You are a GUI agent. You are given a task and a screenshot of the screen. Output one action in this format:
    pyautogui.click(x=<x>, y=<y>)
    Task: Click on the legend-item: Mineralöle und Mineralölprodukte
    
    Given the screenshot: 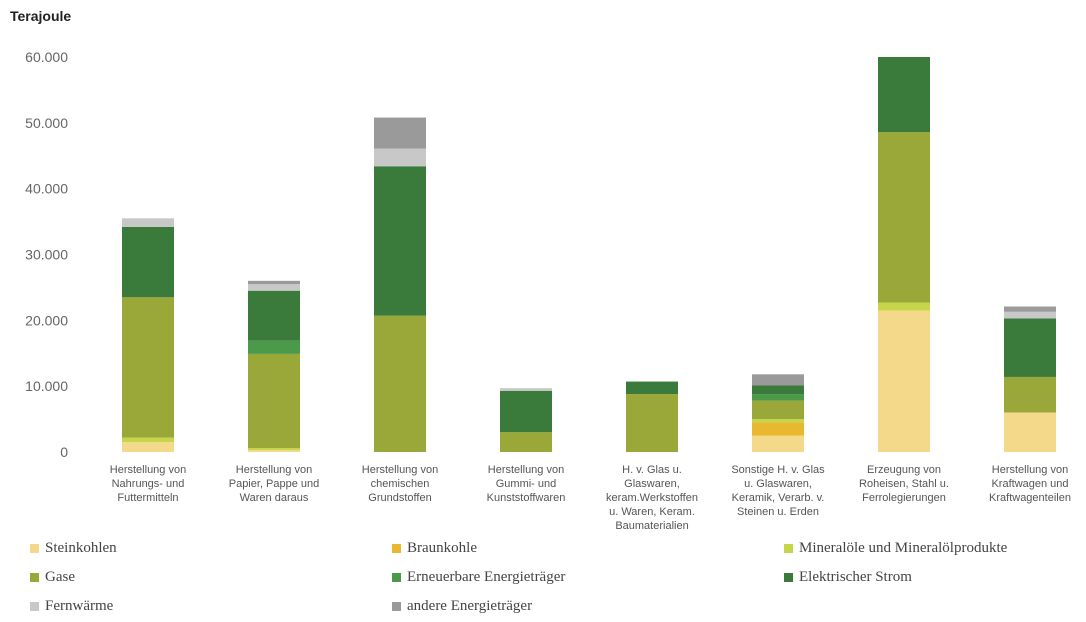 What is the action you would take?
    pyautogui.click(x=895, y=548)
    